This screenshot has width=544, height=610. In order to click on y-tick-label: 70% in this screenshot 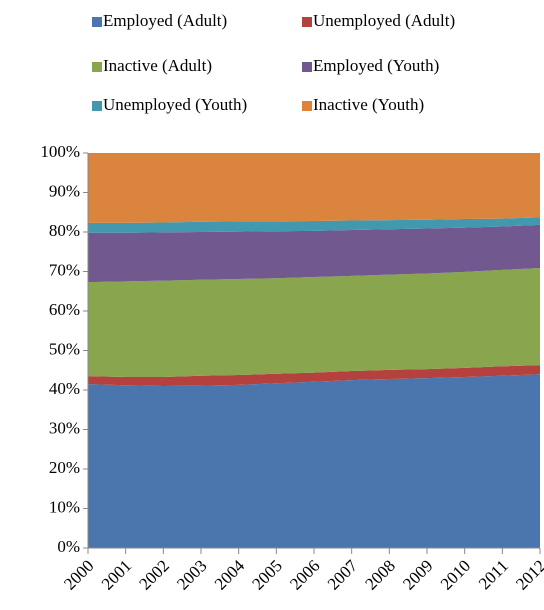, I will do `click(64, 269)`.